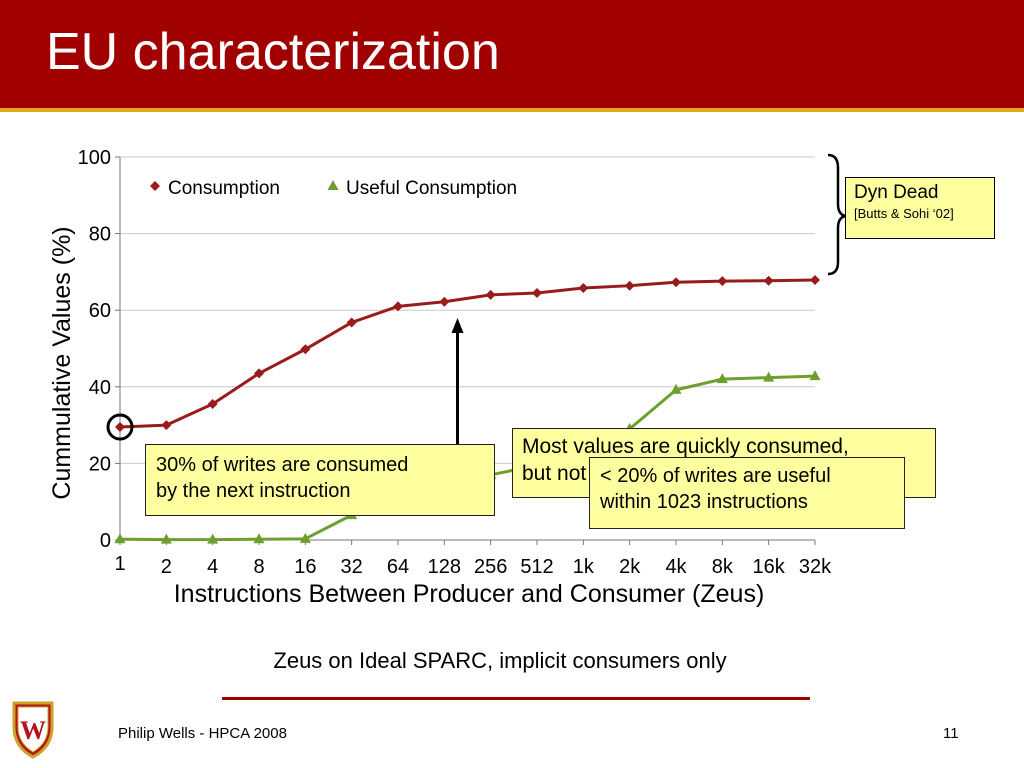 The image size is (1024, 768). What do you see at coordinates (62, 362) in the screenshot?
I see `y-axis-label: Cummulative Values (%)` at bounding box center [62, 362].